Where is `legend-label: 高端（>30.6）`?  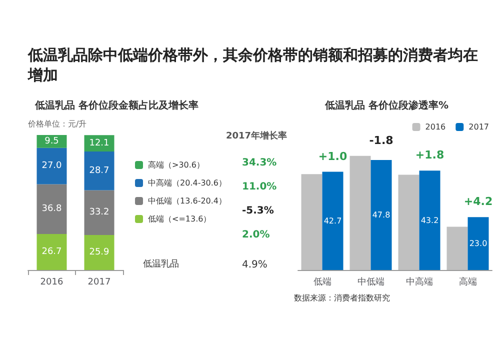 legend-label: 高端（>30.6） is located at coordinates (176, 165).